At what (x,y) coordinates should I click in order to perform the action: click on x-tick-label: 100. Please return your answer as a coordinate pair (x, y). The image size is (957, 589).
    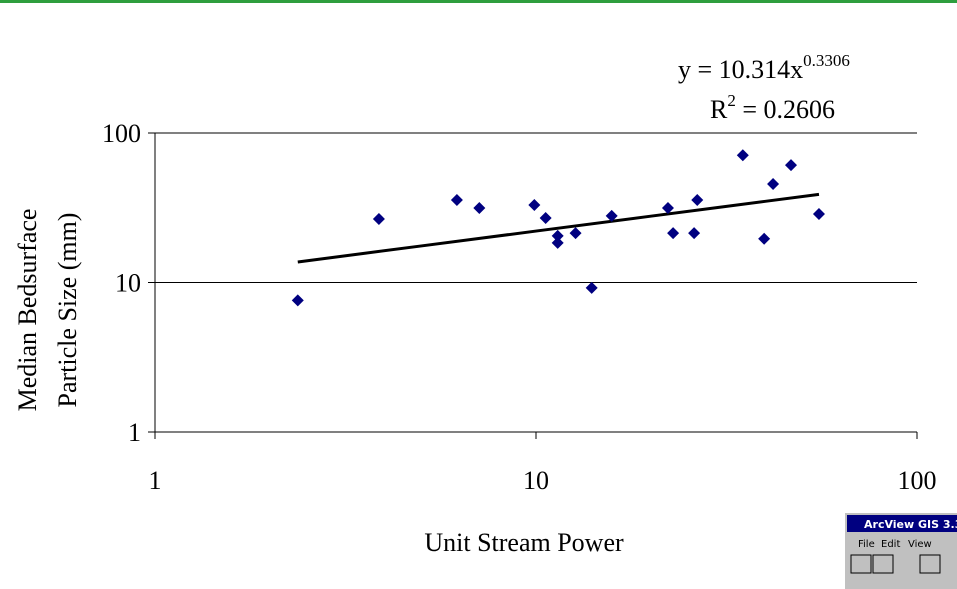
    Looking at the image, I should click on (917, 480).